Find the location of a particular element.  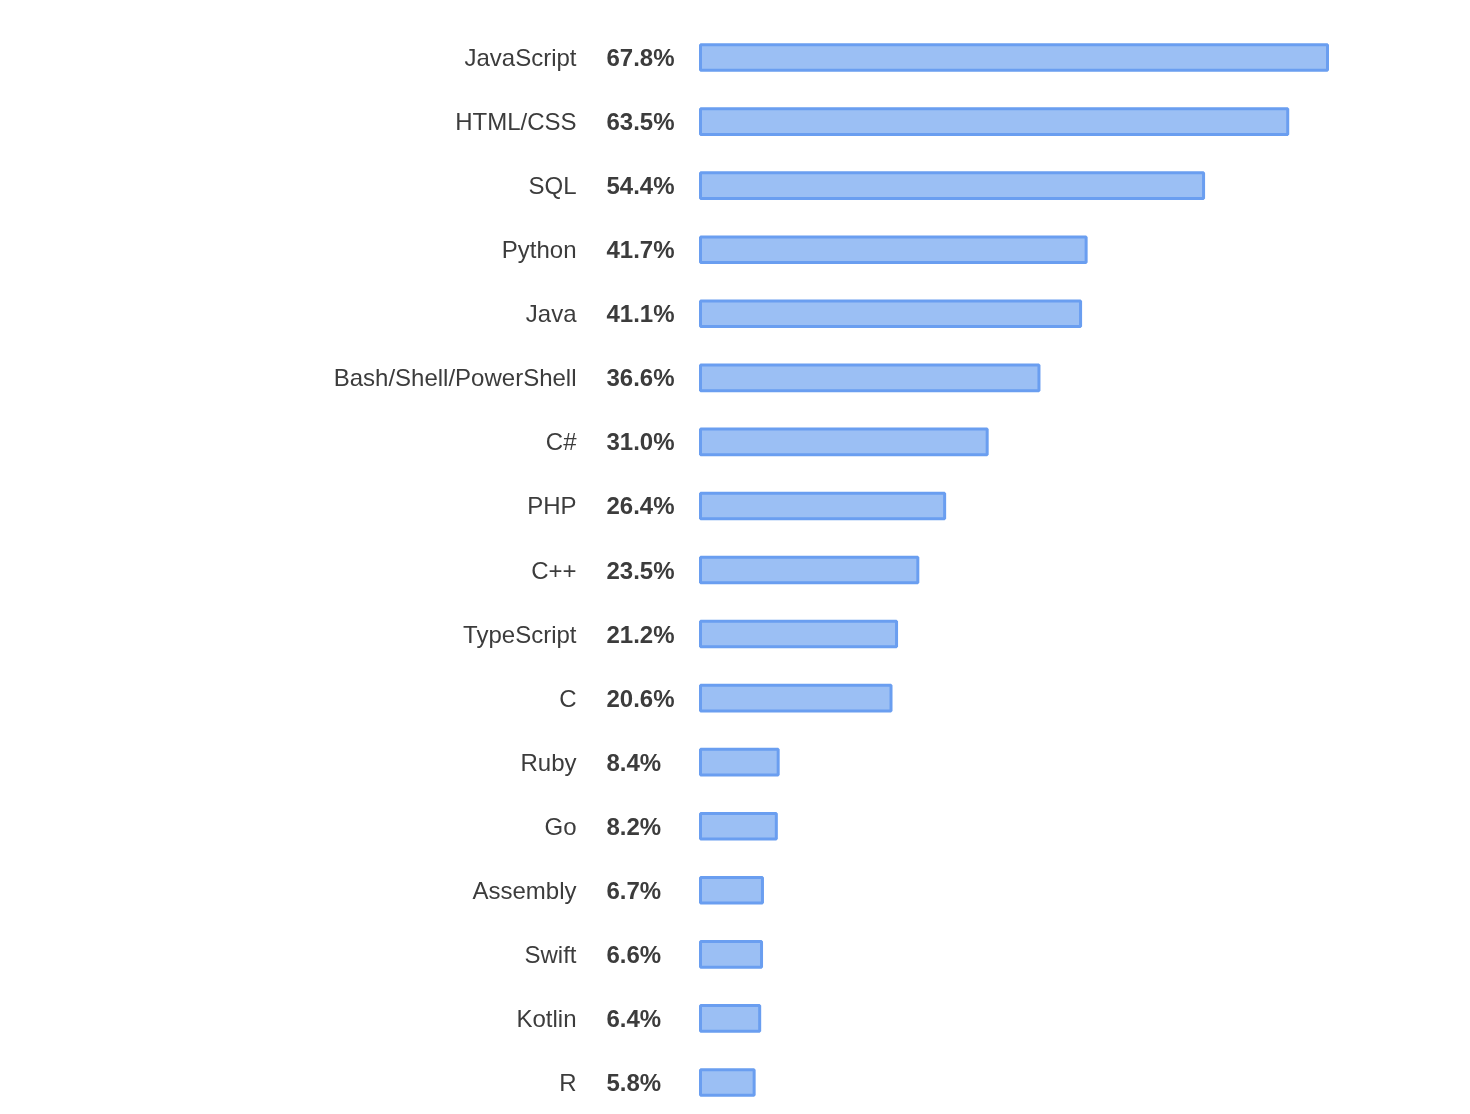

data-label: 31.0% is located at coordinates (640, 442).